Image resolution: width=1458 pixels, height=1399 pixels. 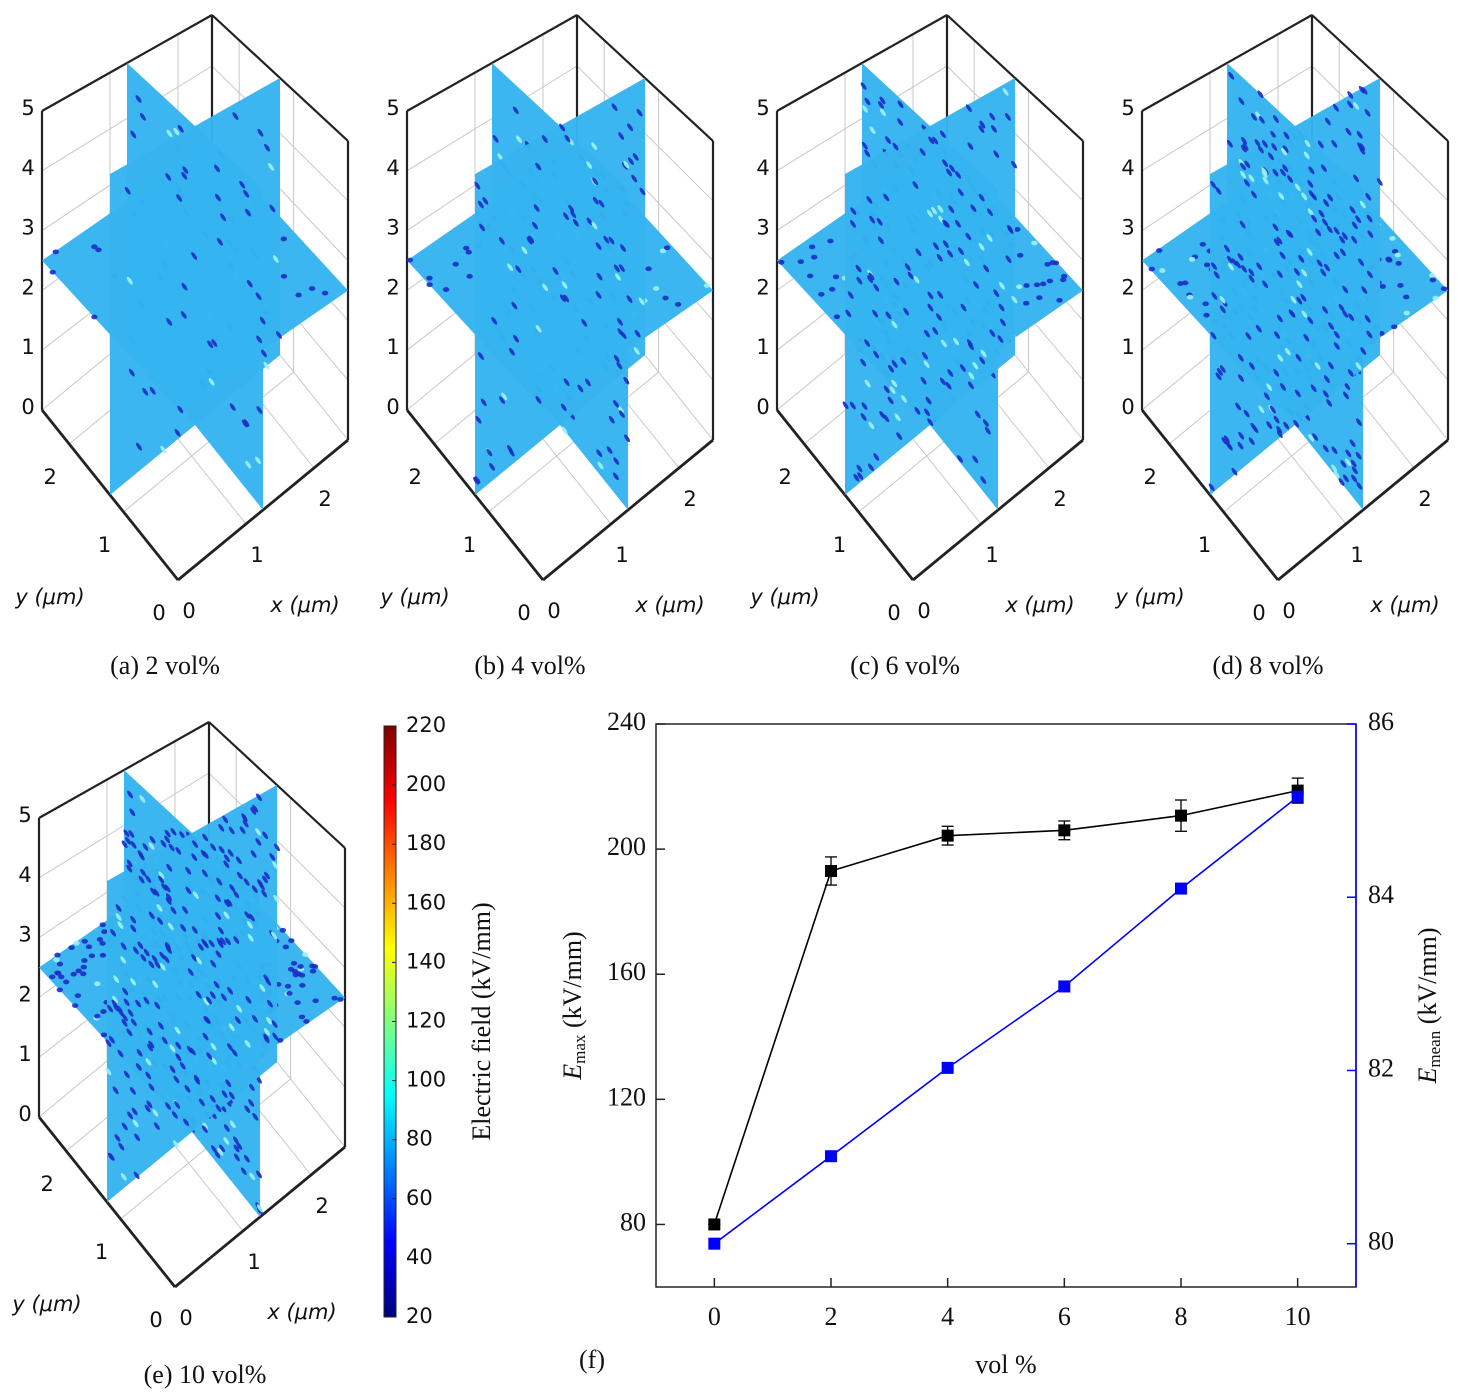 I want to click on x-tick-label: 10, so click(x=1298, y=1316).